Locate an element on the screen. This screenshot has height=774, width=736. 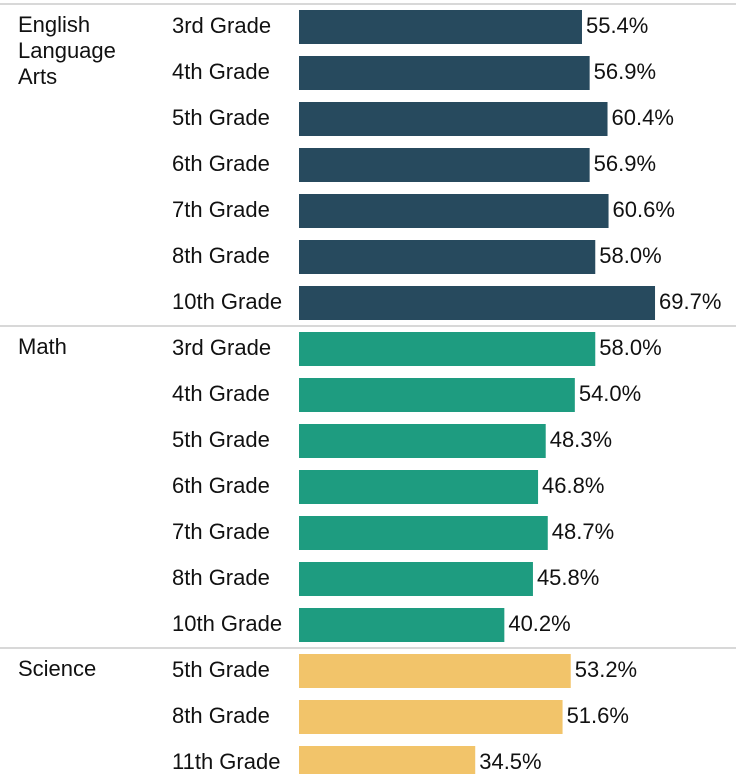
group-label-box: Science is located at coordinates (57, 668).